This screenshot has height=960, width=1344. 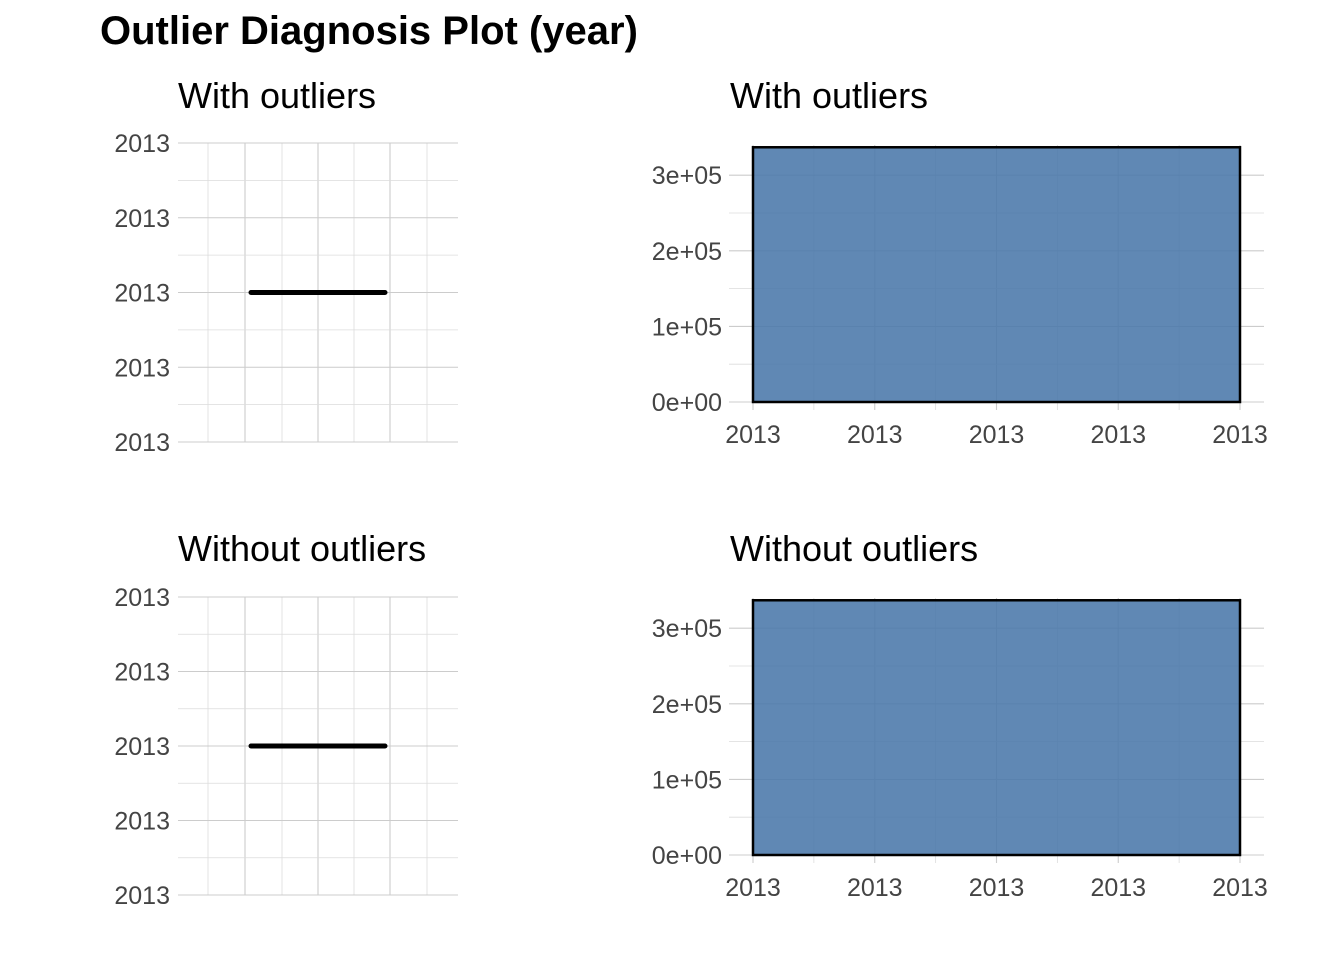 What do you see at coordinates (286, 719) in the screenshot?
I see `chart-panel-3: Without outliers 2013 2013 2013 2013 2013` at bounding box center [286, 719].